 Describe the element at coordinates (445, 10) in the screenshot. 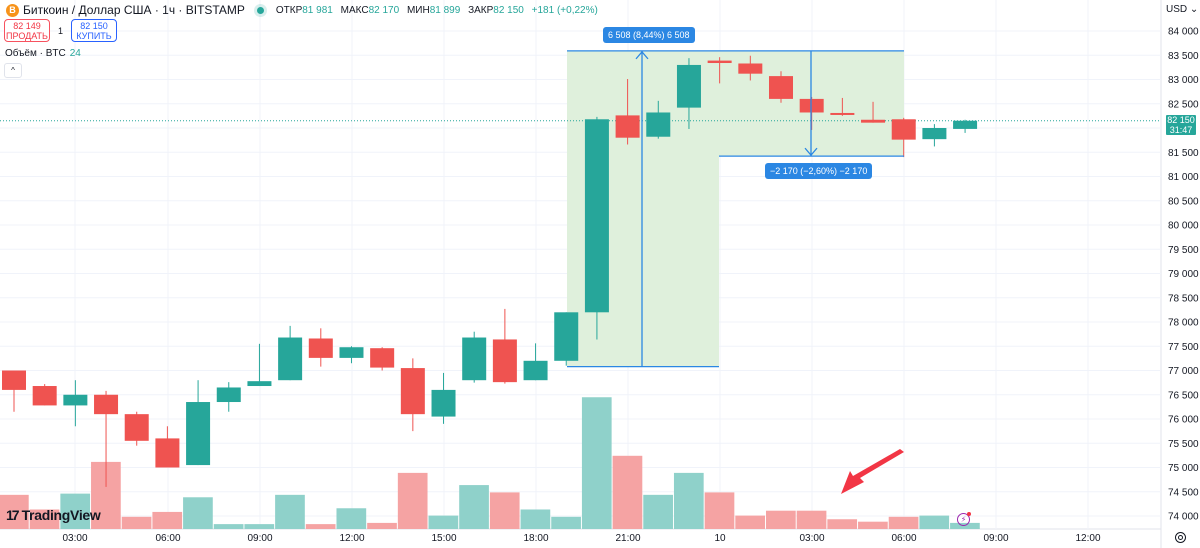

I see `low-value: 81 899` at that location.